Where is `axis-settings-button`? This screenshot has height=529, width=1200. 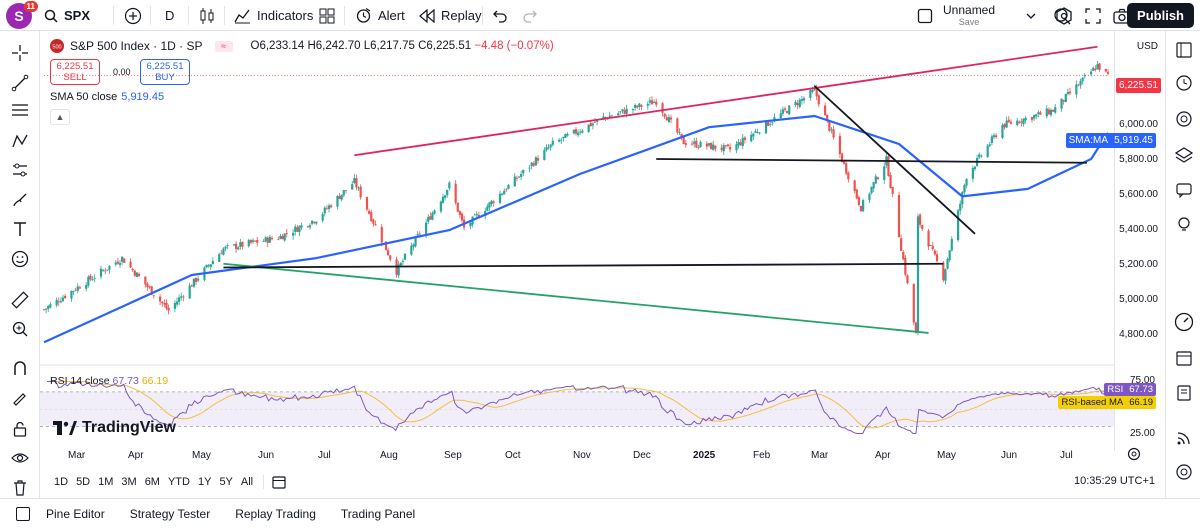 axis-settings-button is located at coordinates (1134, 456).